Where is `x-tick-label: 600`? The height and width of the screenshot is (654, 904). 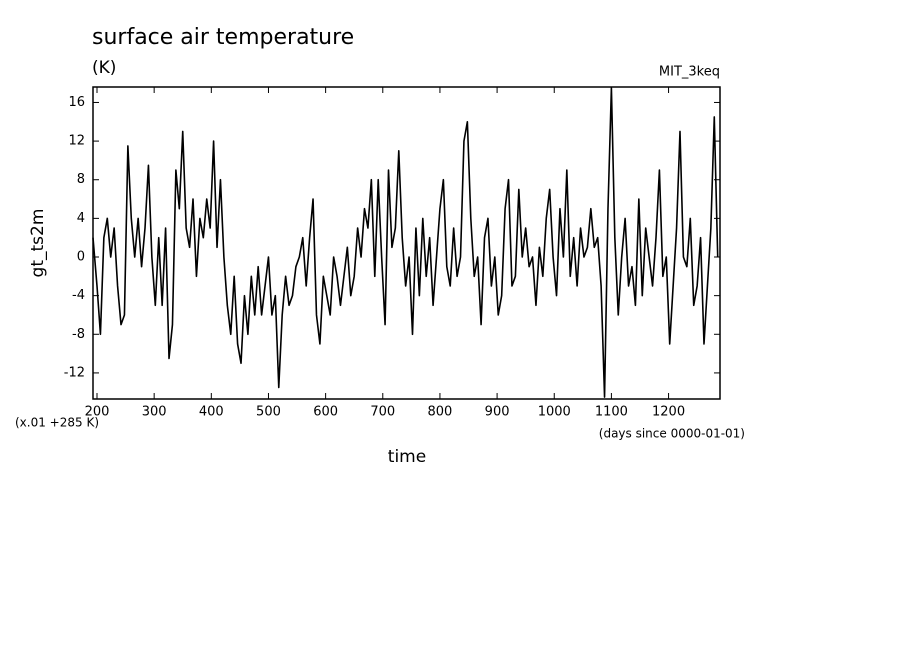 x-tick-label: 600 is located at coordinates (325, 412).